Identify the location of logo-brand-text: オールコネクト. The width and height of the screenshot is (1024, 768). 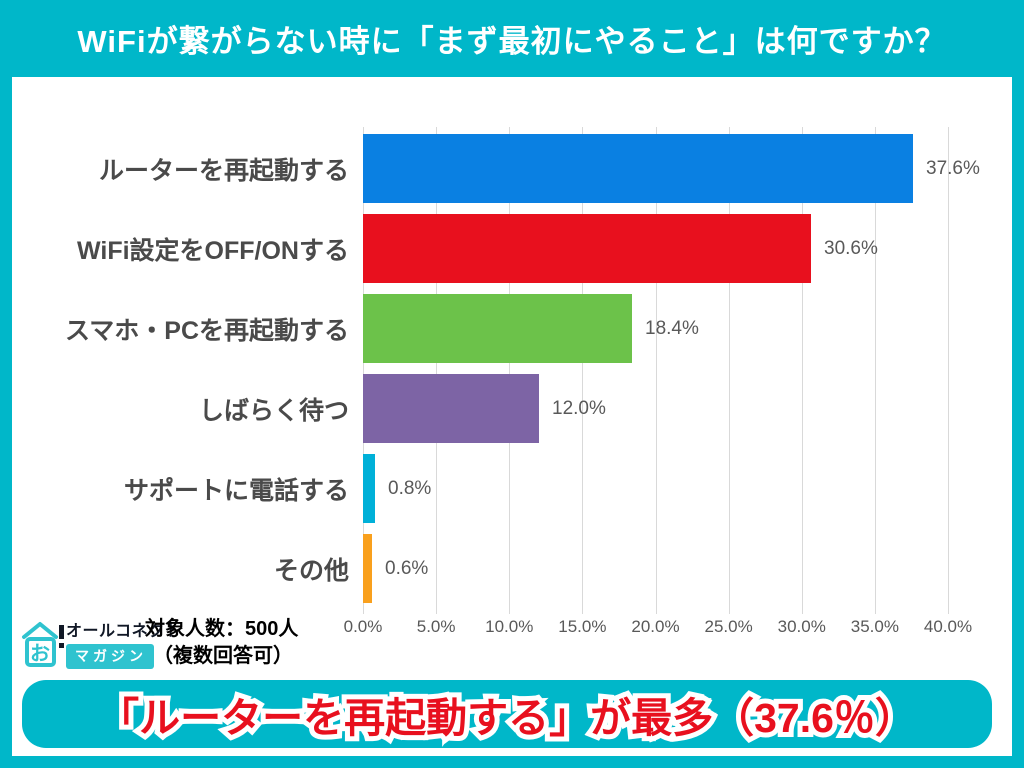
(124, 631).